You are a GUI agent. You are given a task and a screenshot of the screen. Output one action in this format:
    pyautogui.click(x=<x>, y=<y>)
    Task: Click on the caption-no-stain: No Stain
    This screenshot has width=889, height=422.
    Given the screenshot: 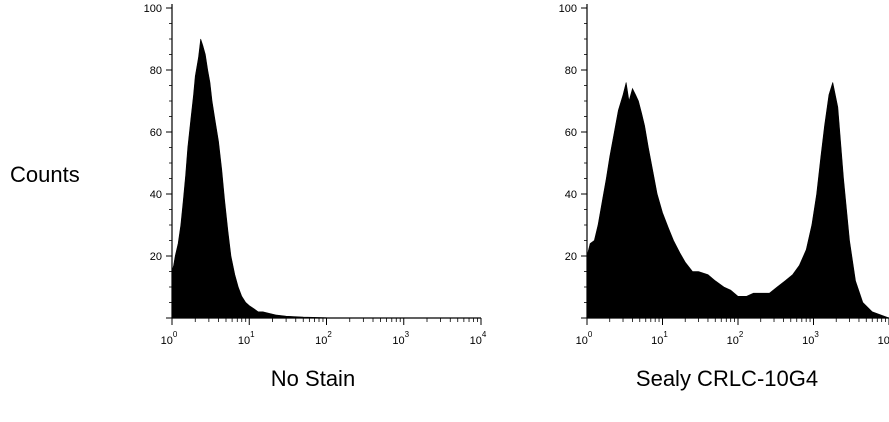 What is the action you would take?
    pyautogui.click(x=313, y=378)
    